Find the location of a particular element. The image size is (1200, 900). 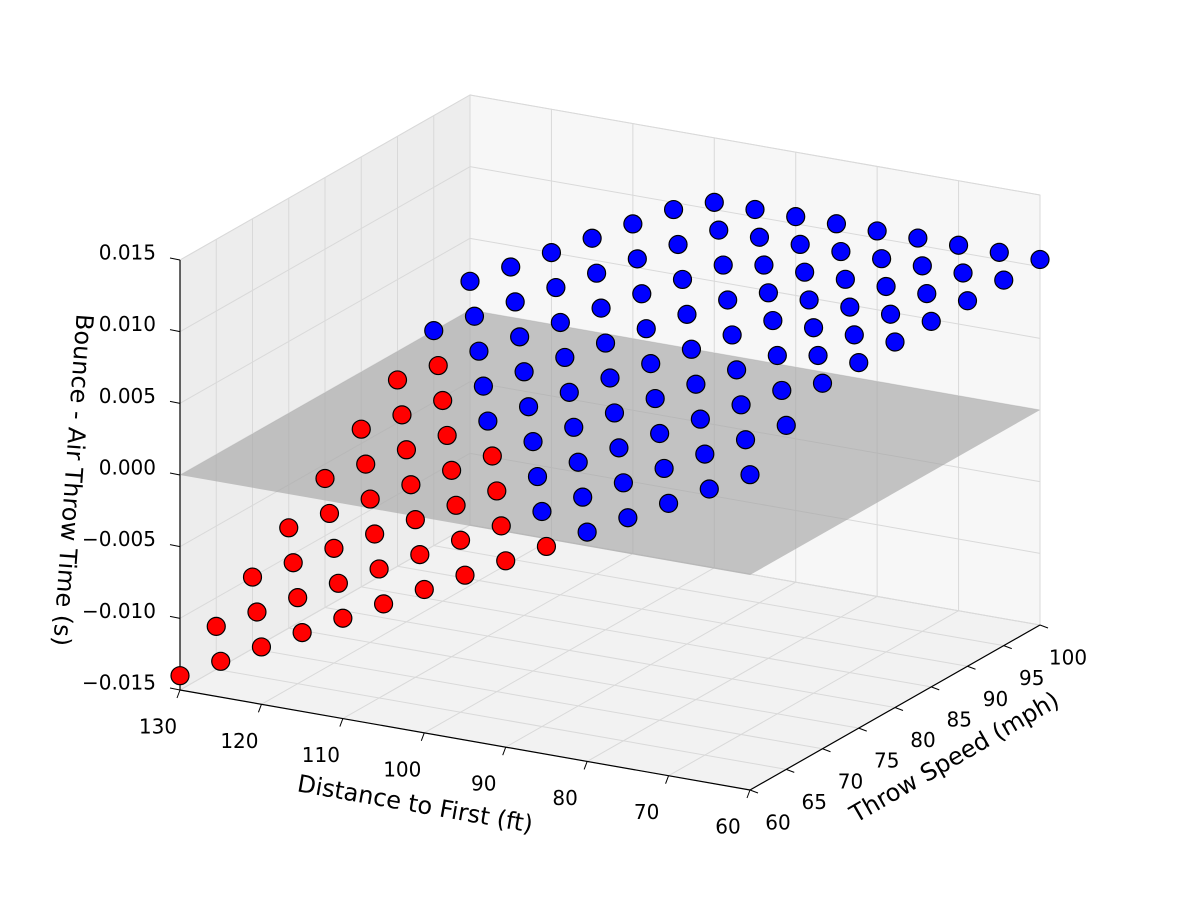

x-tick-label: 120 is located at coordinates (239, 741).